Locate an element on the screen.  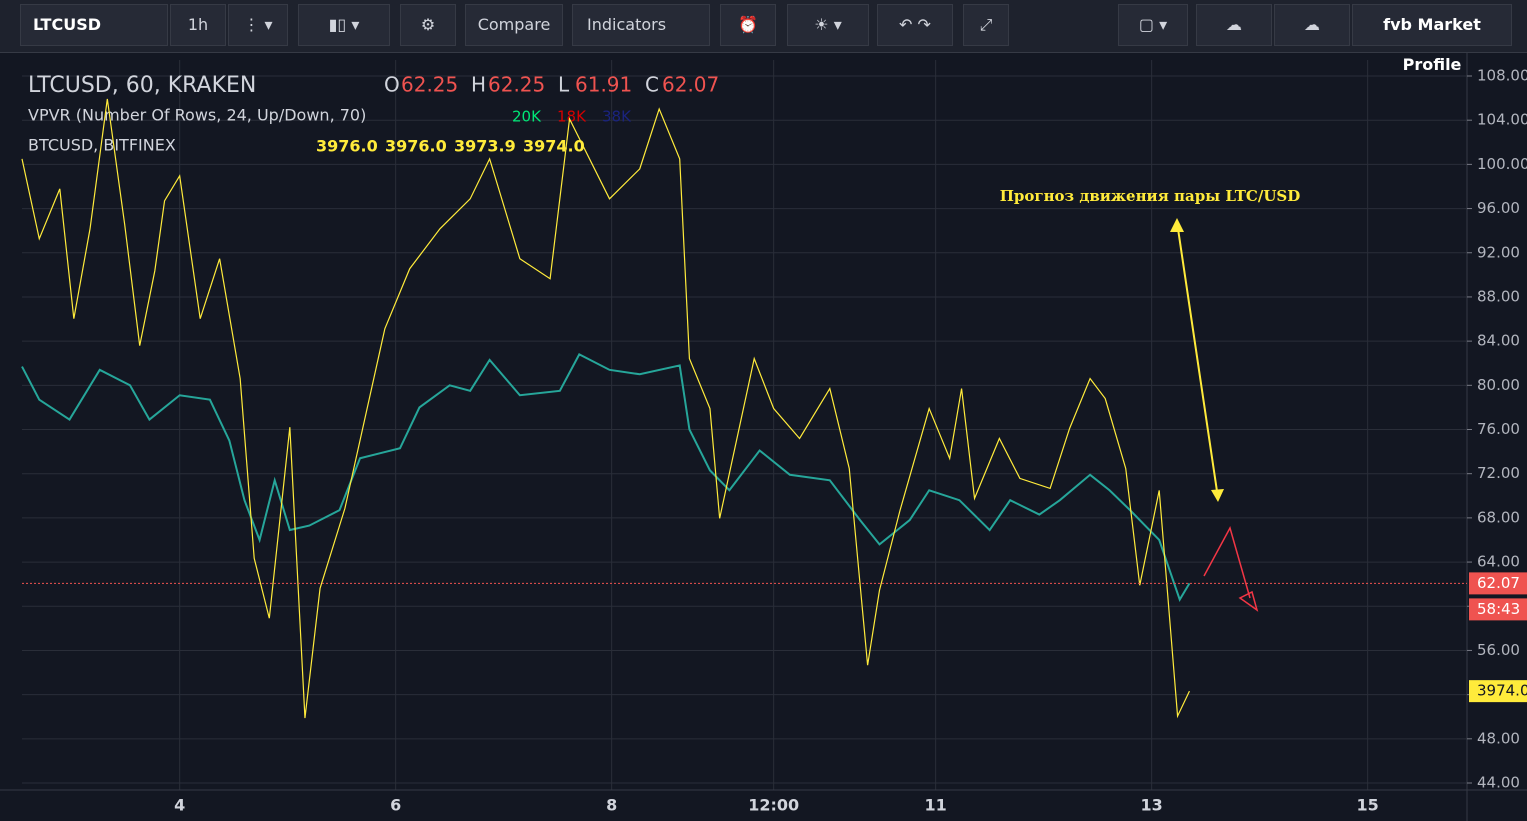
y-tick-label: 84.00 is located at coordinates (1498, 341).